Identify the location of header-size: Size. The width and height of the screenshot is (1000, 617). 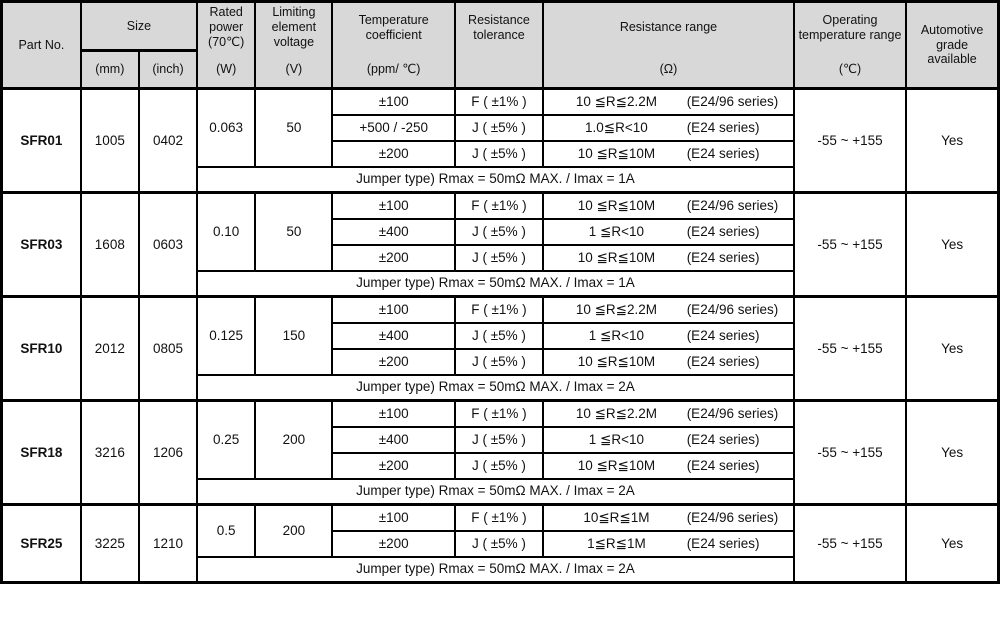
(139, 26).